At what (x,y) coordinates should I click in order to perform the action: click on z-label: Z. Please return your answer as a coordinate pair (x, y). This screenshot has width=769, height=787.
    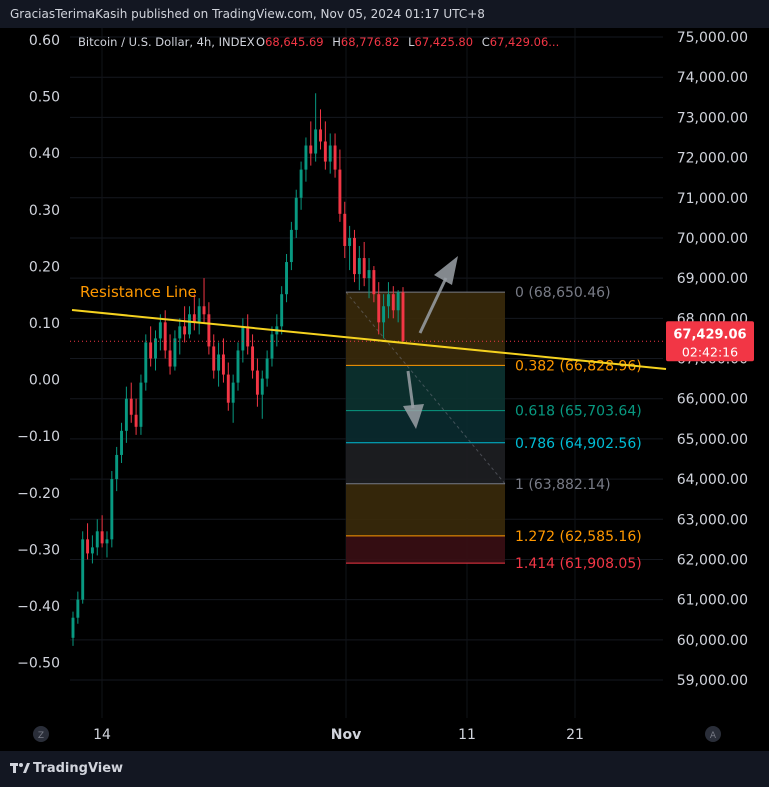
    Looking at the image, I should click on (41, 736).